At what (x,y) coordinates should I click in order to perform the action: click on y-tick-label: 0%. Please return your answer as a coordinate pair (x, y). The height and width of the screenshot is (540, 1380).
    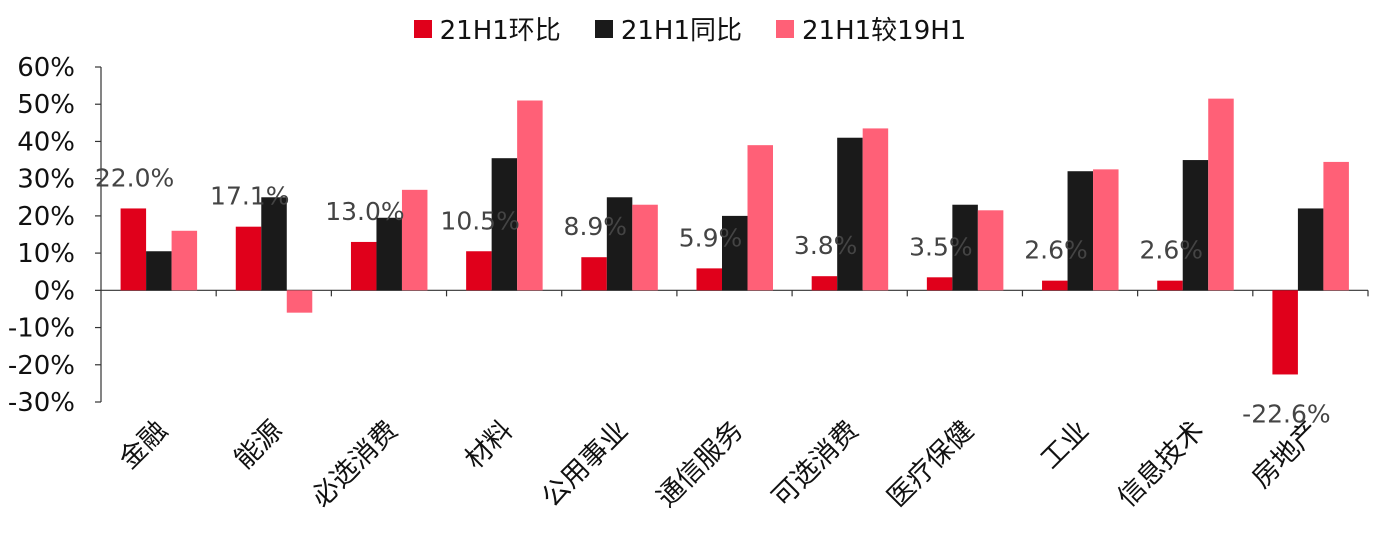
    Looking at the image, I should click on (54, 291).